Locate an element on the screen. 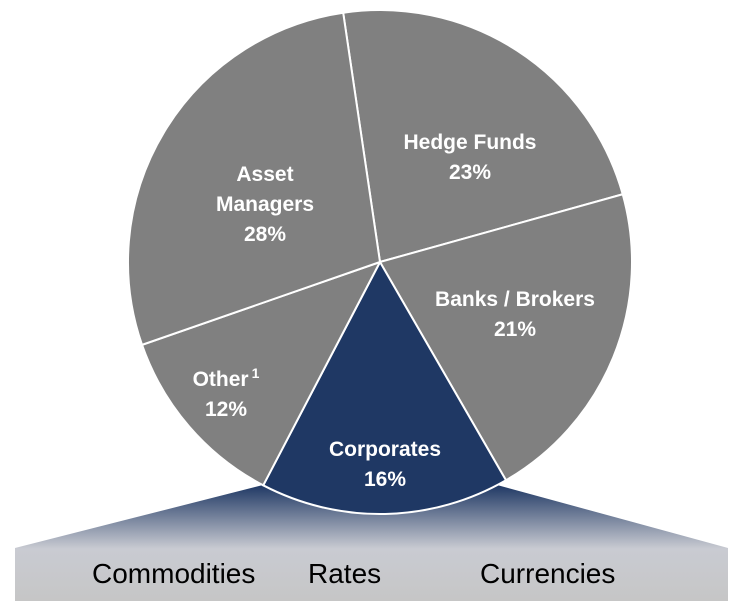  slice-label: Banks / Brokers 21% is located at coordinates (515, 315).